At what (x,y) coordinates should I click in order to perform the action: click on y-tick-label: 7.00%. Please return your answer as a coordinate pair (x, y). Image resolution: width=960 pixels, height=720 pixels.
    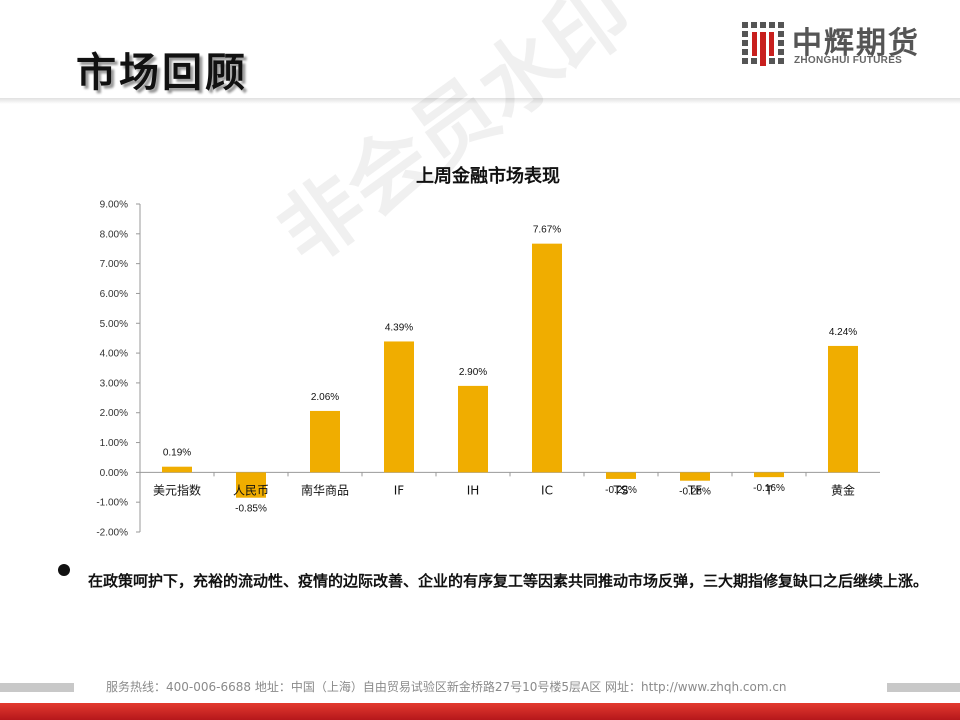
    Looking at the image, I should click on (114, 264).